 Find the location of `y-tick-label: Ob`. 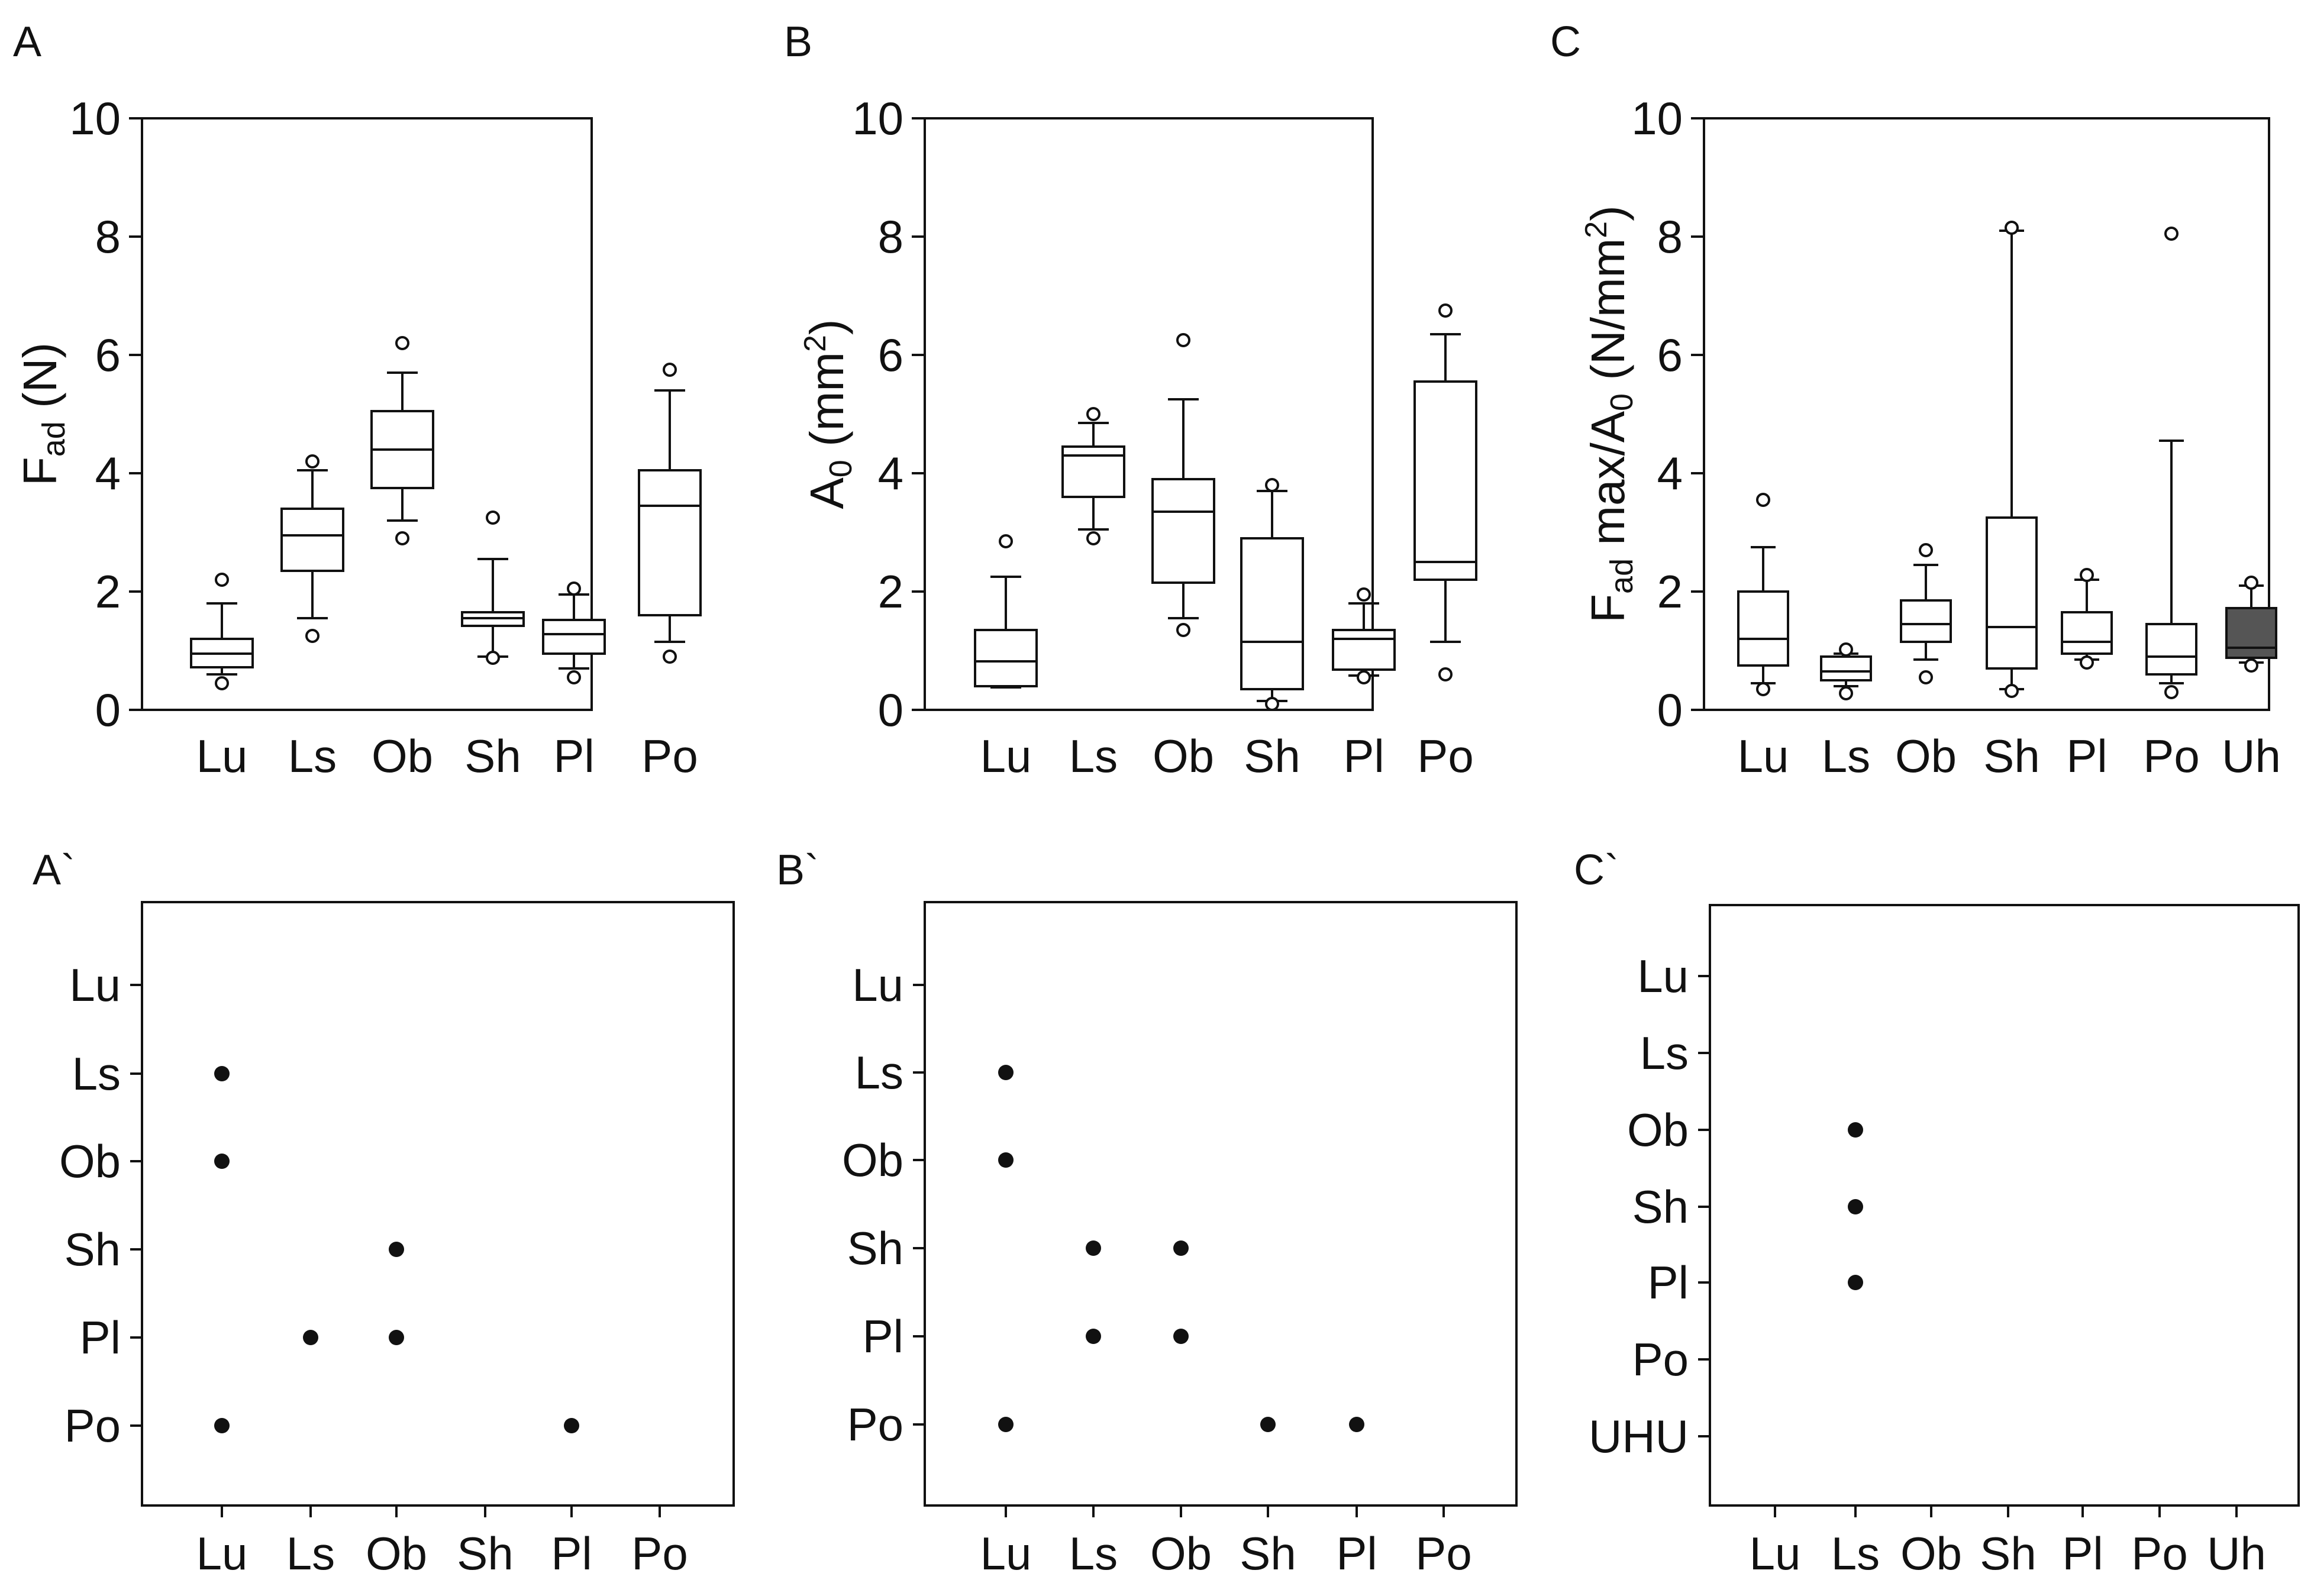

y-tick-label: Ob is located at coordinates (872, 1160).